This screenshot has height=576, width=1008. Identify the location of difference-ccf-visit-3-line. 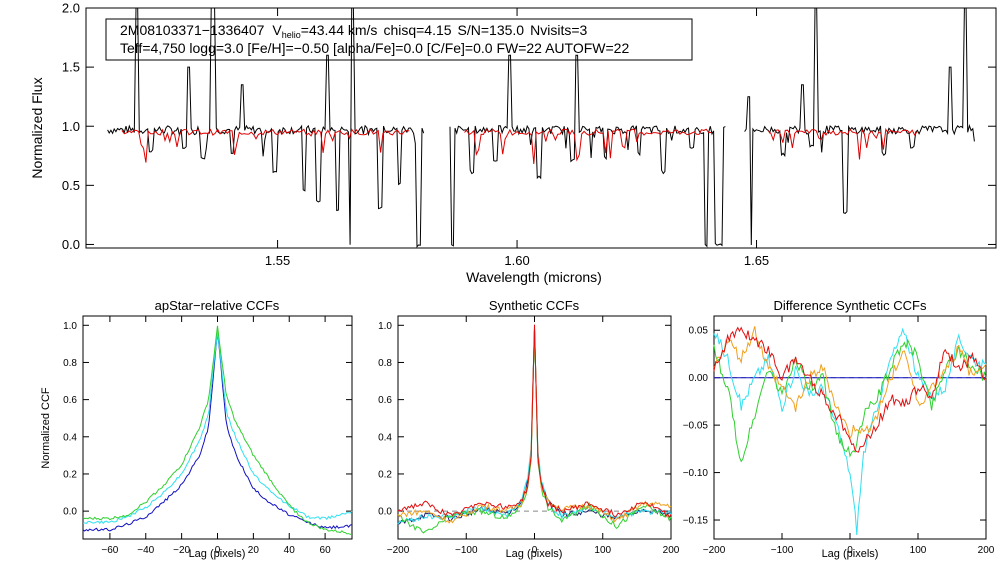
(850, 400).